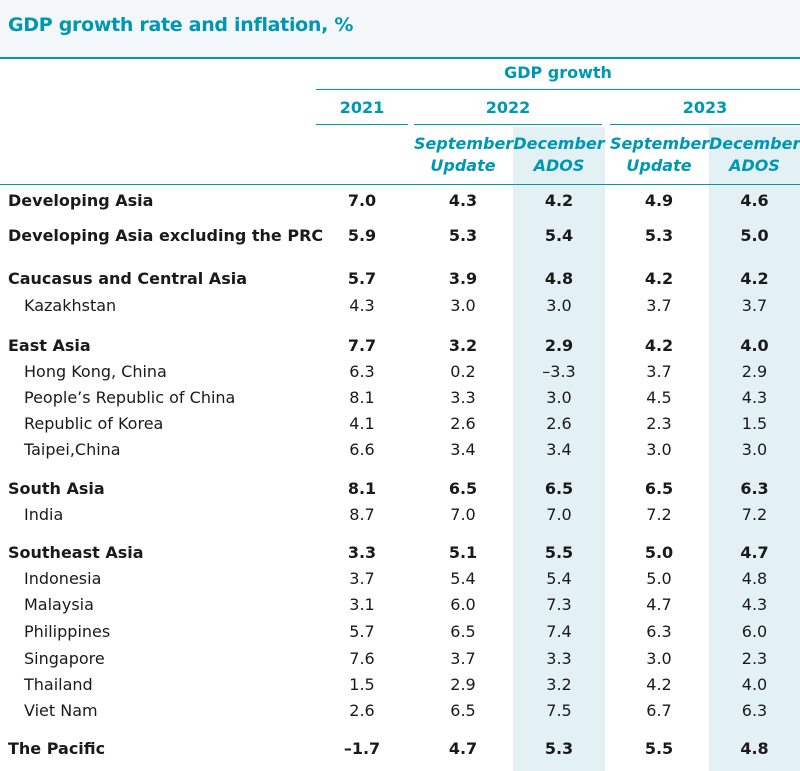  I want to click on row-label: Indonesia, so click(63, 578).